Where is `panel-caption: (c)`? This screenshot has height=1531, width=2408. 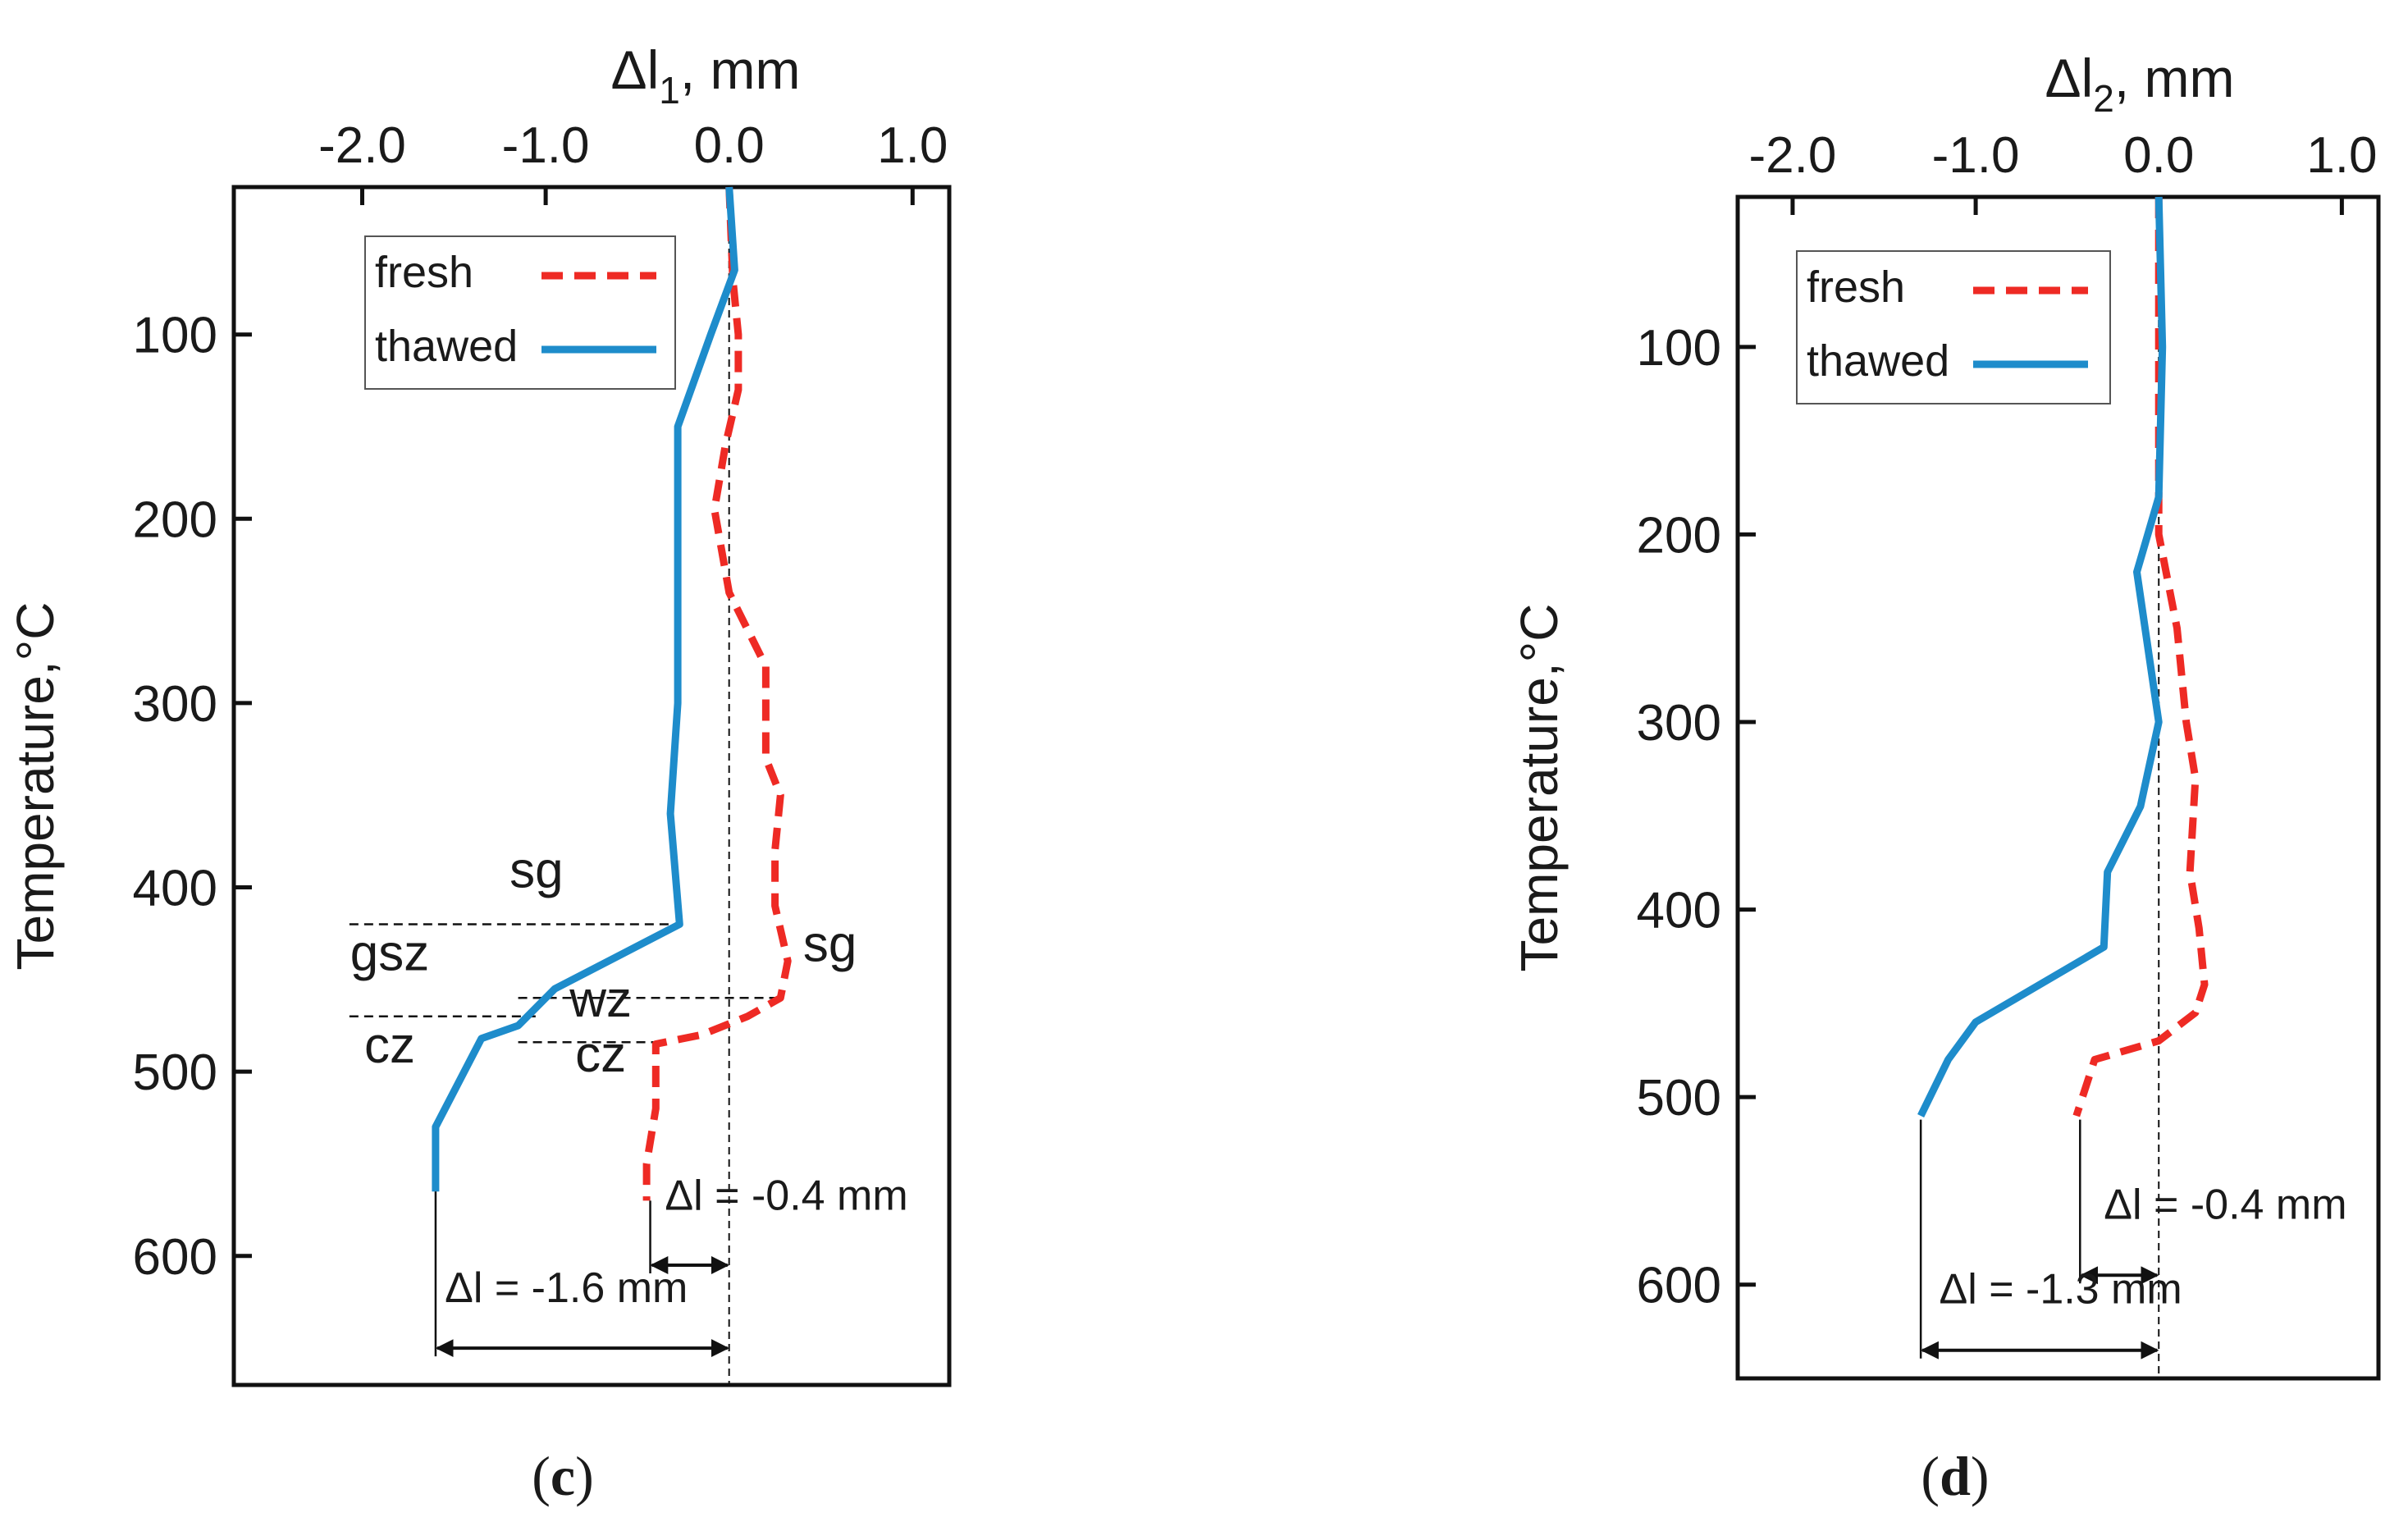 panel-caption: (c) is located at coordinates (563, 1476).